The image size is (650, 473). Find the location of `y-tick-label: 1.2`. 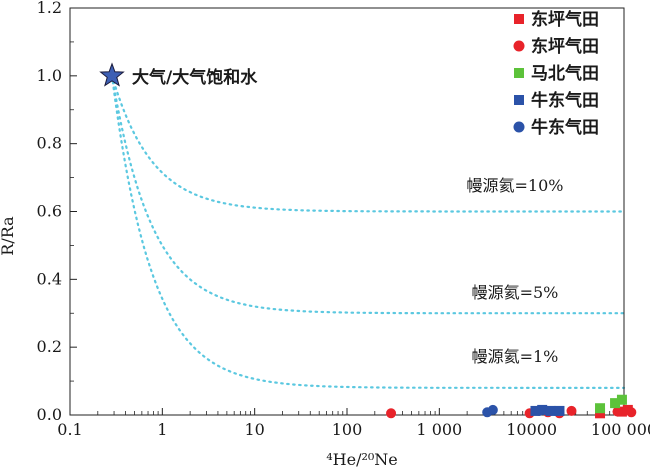

y-tick-label: 1.2 is located at coordinates (49, 8).